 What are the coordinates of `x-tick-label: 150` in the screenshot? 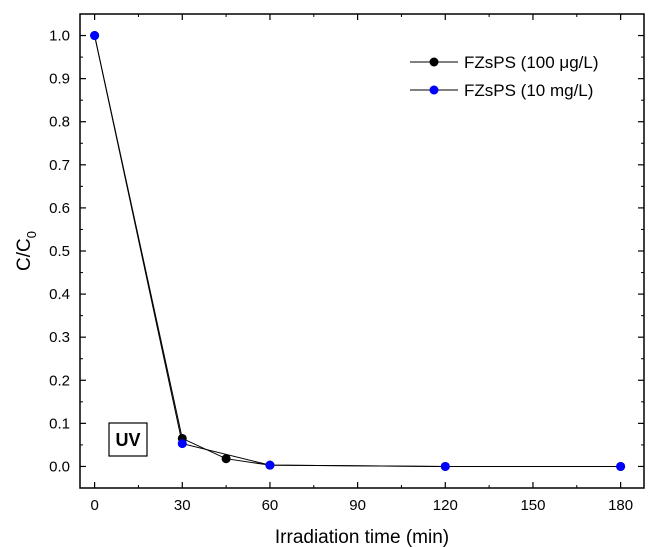 It's located at (532, 505).